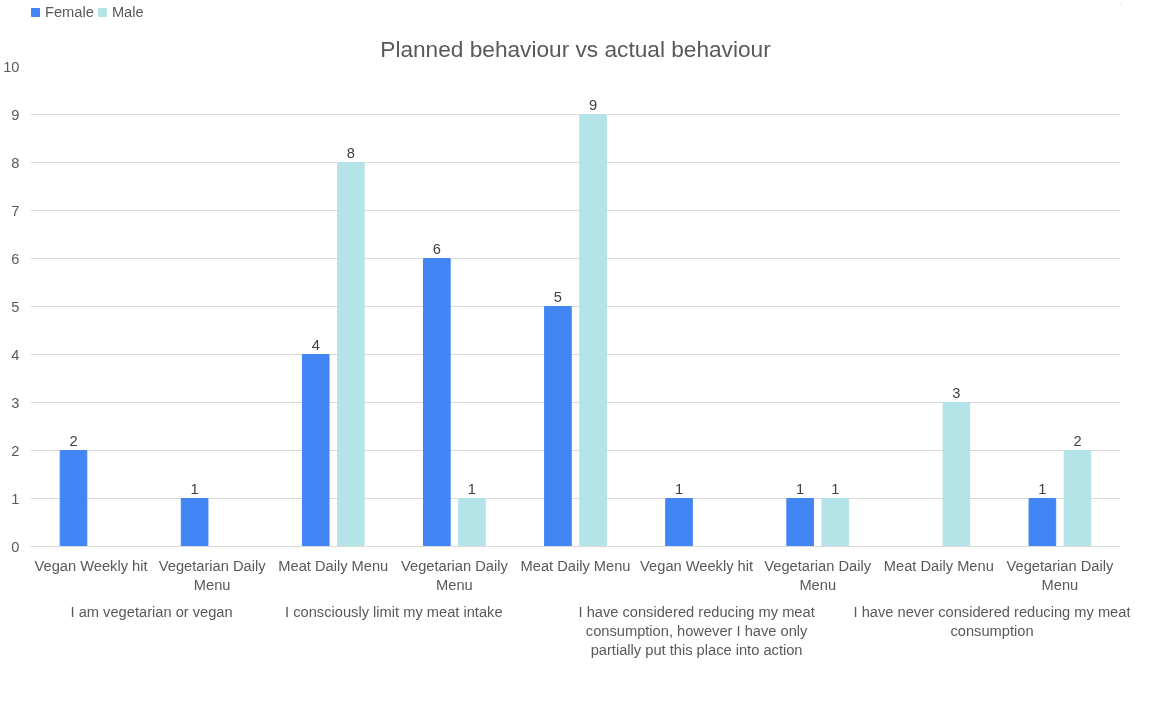 The height and width of the screenshot is (701, 1150). Describe the element at coordinates (15, 354) in the screenshot. I see `y-tick-label: 4` at that location.